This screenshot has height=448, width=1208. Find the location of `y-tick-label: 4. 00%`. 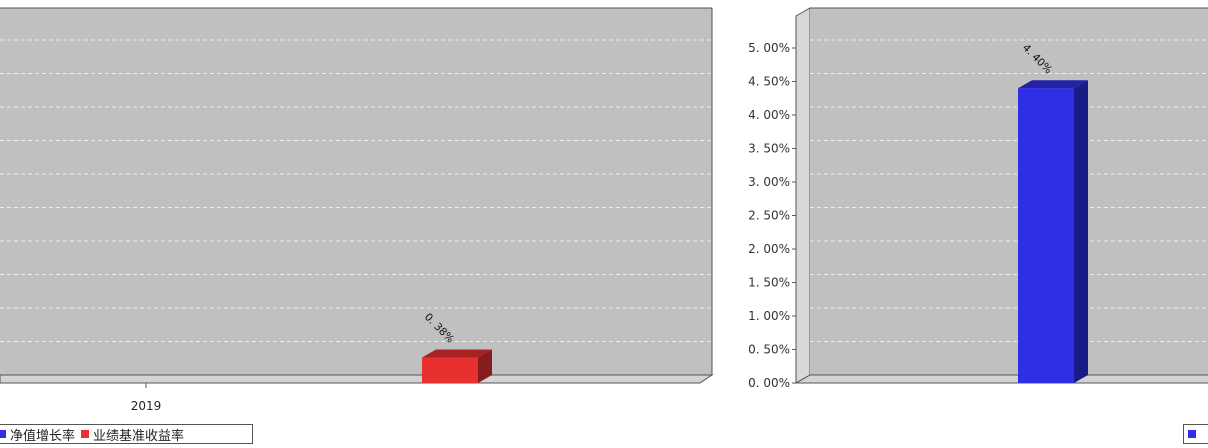

y-tick-label: 4. 00% is located at coordinates (769, 115).